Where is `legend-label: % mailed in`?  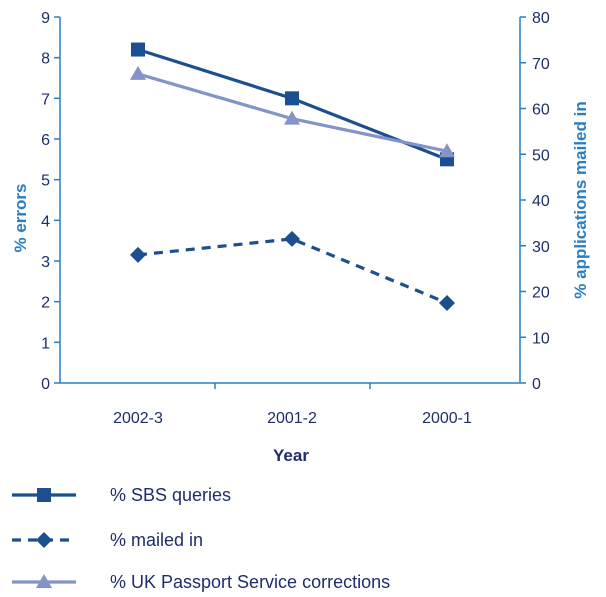 legend-label: % mailed in is located at coordinates (156, 540).